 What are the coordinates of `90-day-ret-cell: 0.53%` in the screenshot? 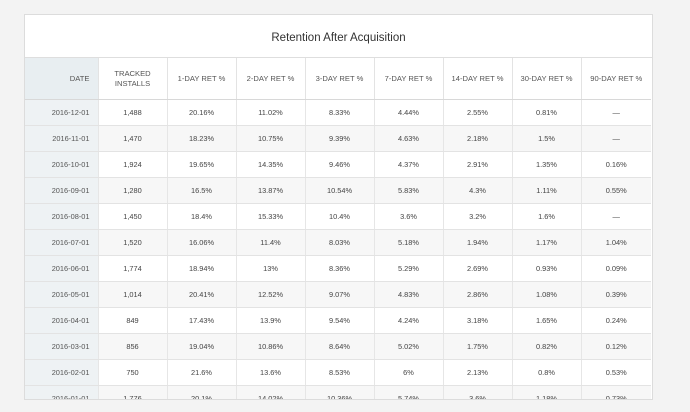 It's located at (616, 372).